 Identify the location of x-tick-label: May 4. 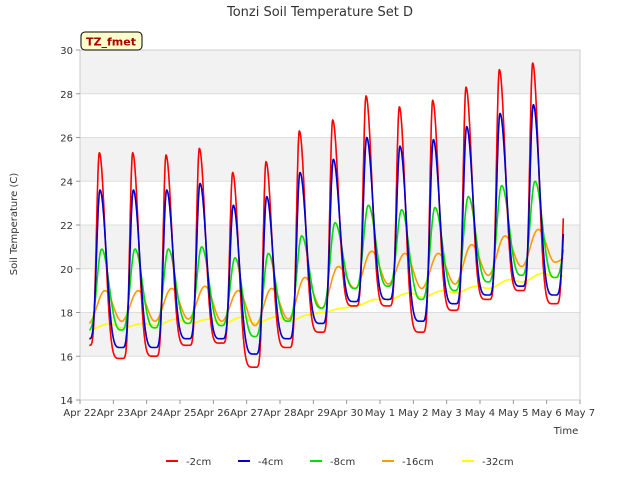
(480, 413).